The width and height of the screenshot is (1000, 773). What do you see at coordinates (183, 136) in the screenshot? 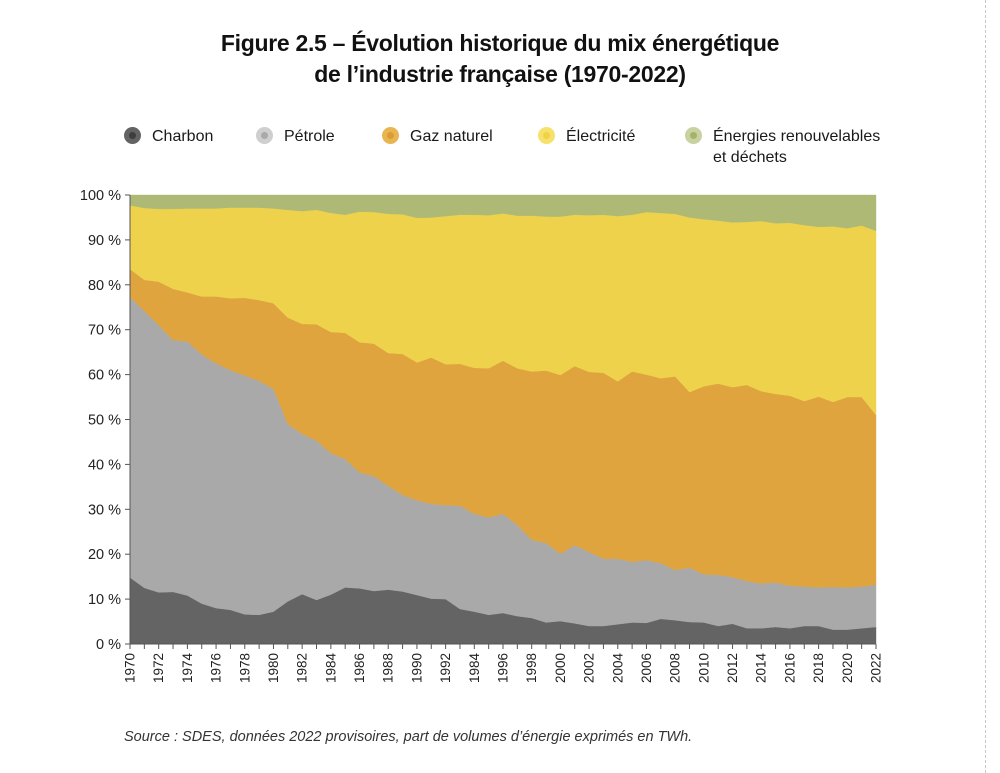
I see `legend-label-charbon: Charbon` at bounding box center [183, 136].